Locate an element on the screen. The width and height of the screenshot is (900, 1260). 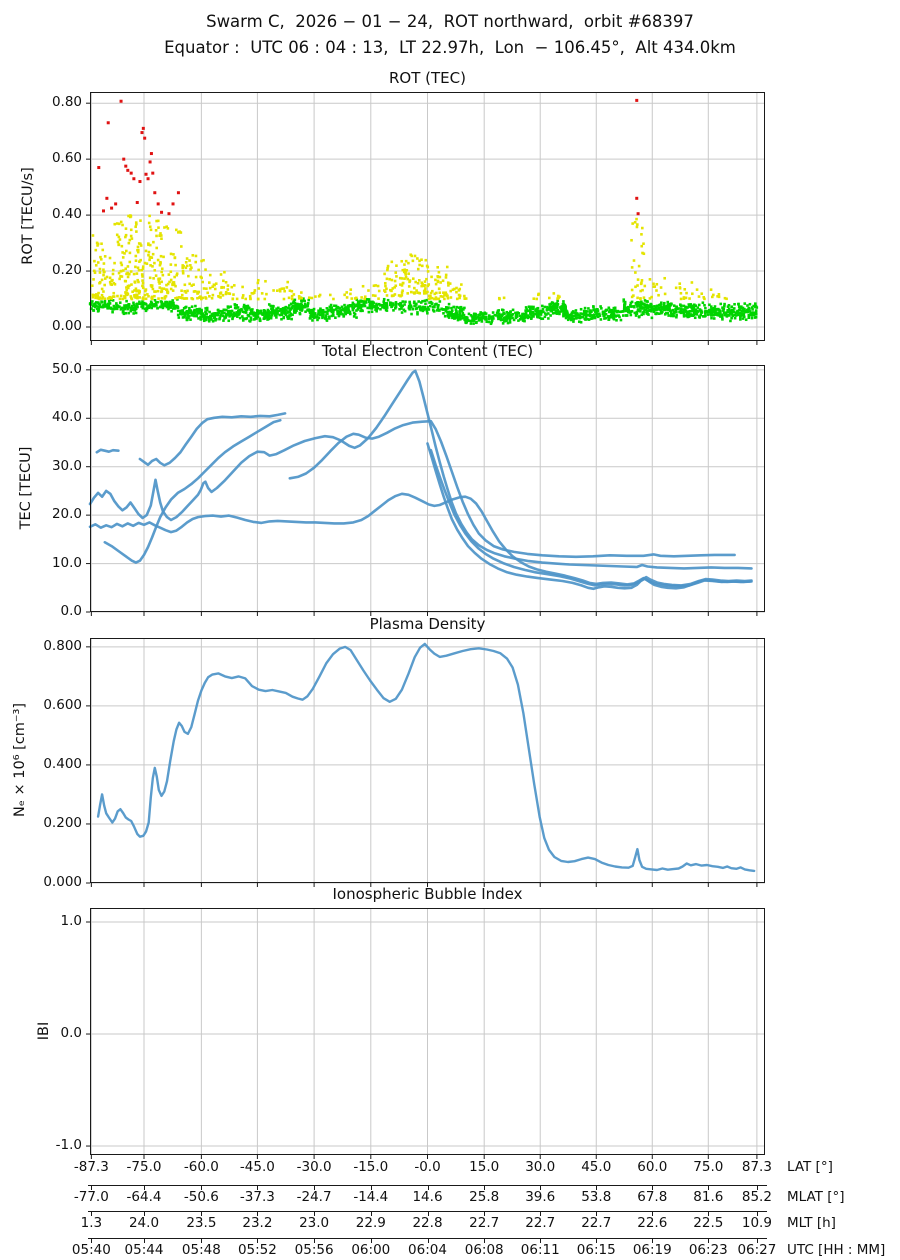
mlat-tick-label: -77.0 is located at coordinates (91, 1197).